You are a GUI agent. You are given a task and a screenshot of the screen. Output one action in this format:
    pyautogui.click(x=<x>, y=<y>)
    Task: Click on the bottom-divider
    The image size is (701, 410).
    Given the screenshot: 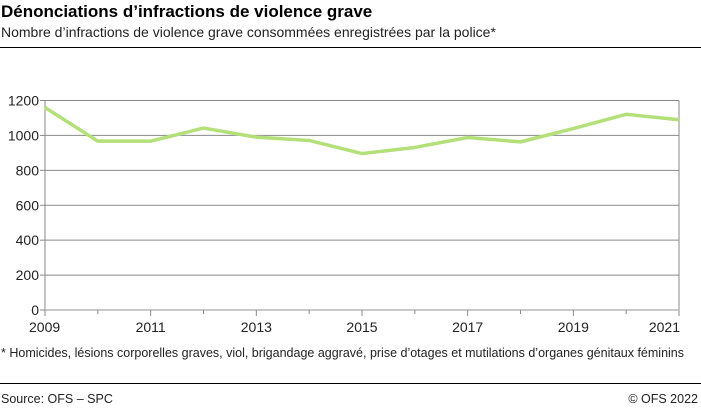 What is the action you would take?
    pyautogui.click(x=350, y=383)
    